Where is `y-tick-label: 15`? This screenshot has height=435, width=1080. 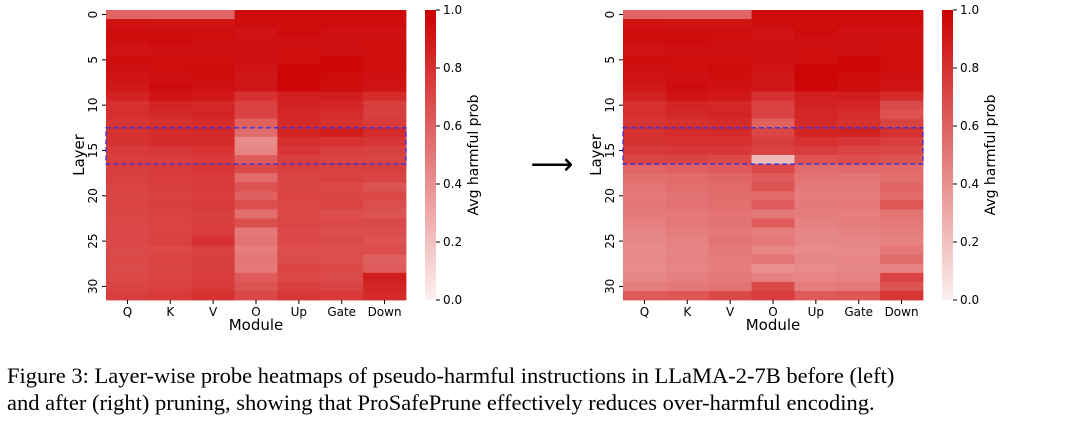 y-tick-label: 15 is located at coordinates (610, 150).